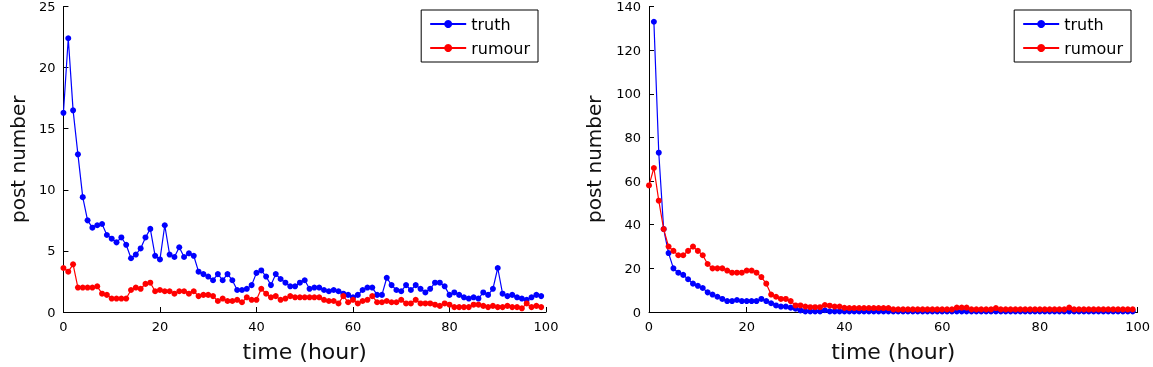 The width and height of the screenshot is (1153, 367). Describe the element at coordinates (47, 7) in the screenshot. I see `y-tick-label: 25` at that location.